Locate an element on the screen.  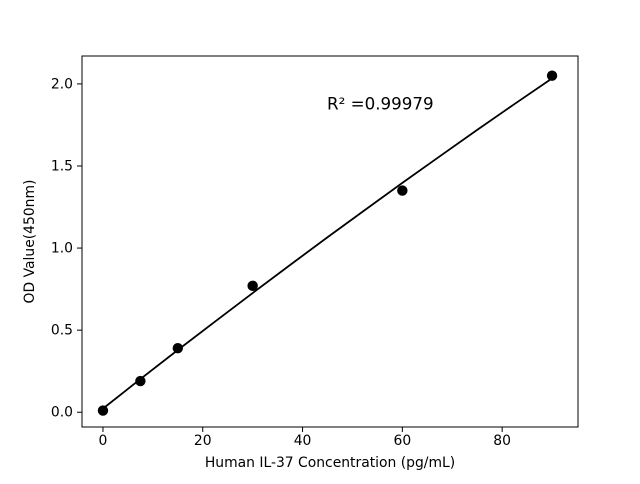
y-axis-label: OD Value(450nm) is located at coordinates (30, 242).